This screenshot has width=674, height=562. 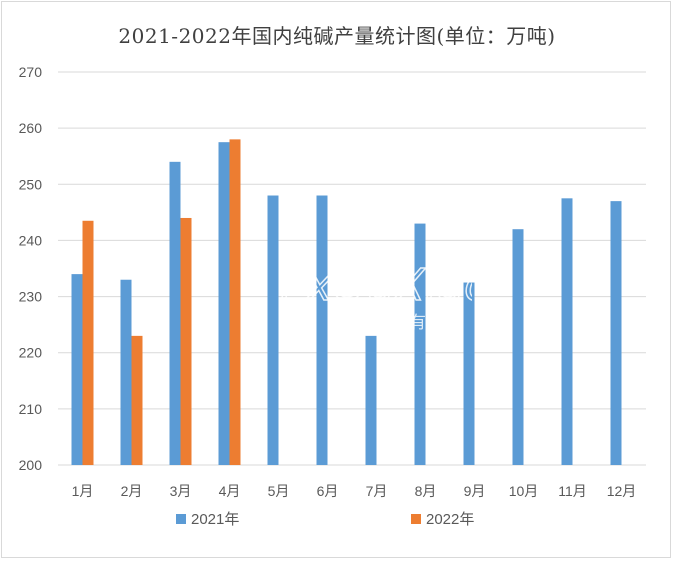 What do you see at coordinates (475, 491) in the screenshot?
I see `x-tick-label: 9月` at bounding box center [475, 491].